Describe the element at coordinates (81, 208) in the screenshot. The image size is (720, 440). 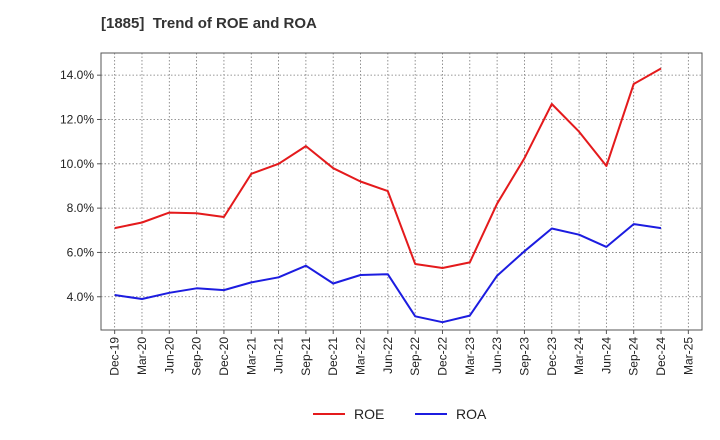
I see `y-tick-label: 8.0%` at that location.